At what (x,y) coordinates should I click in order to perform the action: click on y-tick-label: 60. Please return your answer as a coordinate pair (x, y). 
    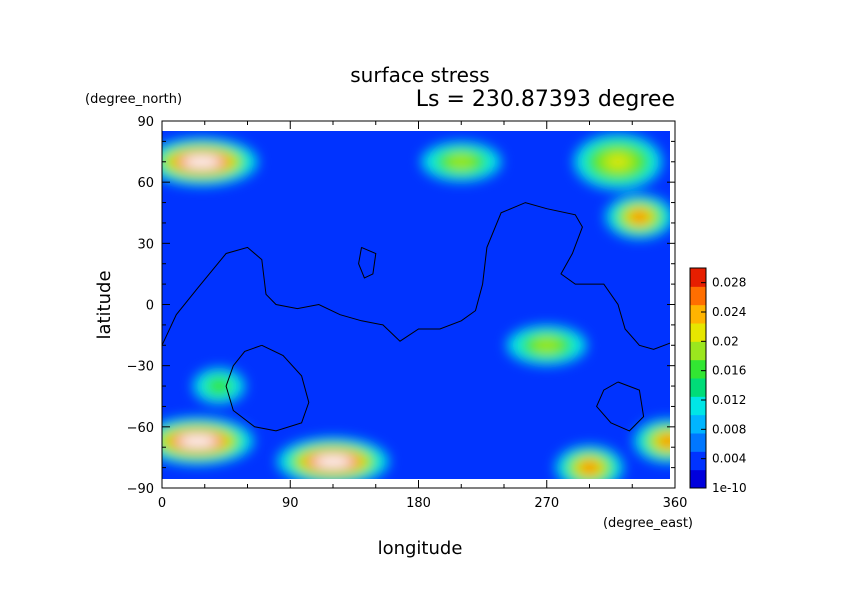
    Looking at the image, I should click on (145, 183).